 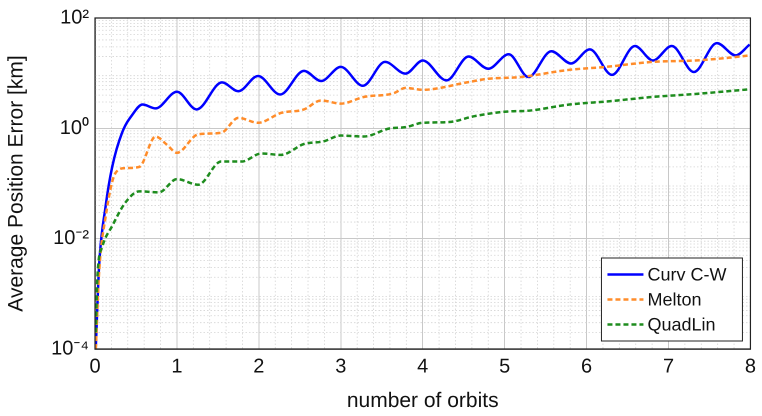 I want to click on y-tick-label: 10⁰, so click(x=74, y=127).